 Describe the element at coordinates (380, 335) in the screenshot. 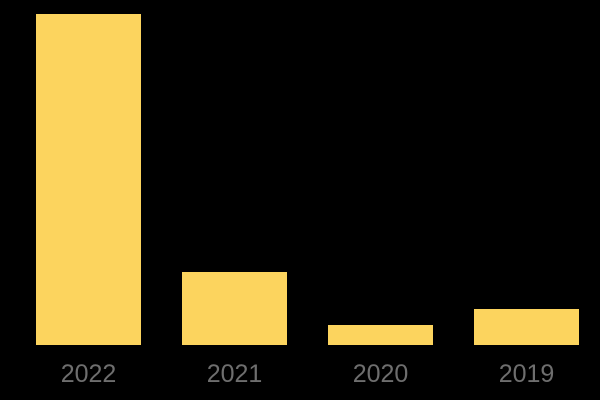

I see `bar-2020` at that location.